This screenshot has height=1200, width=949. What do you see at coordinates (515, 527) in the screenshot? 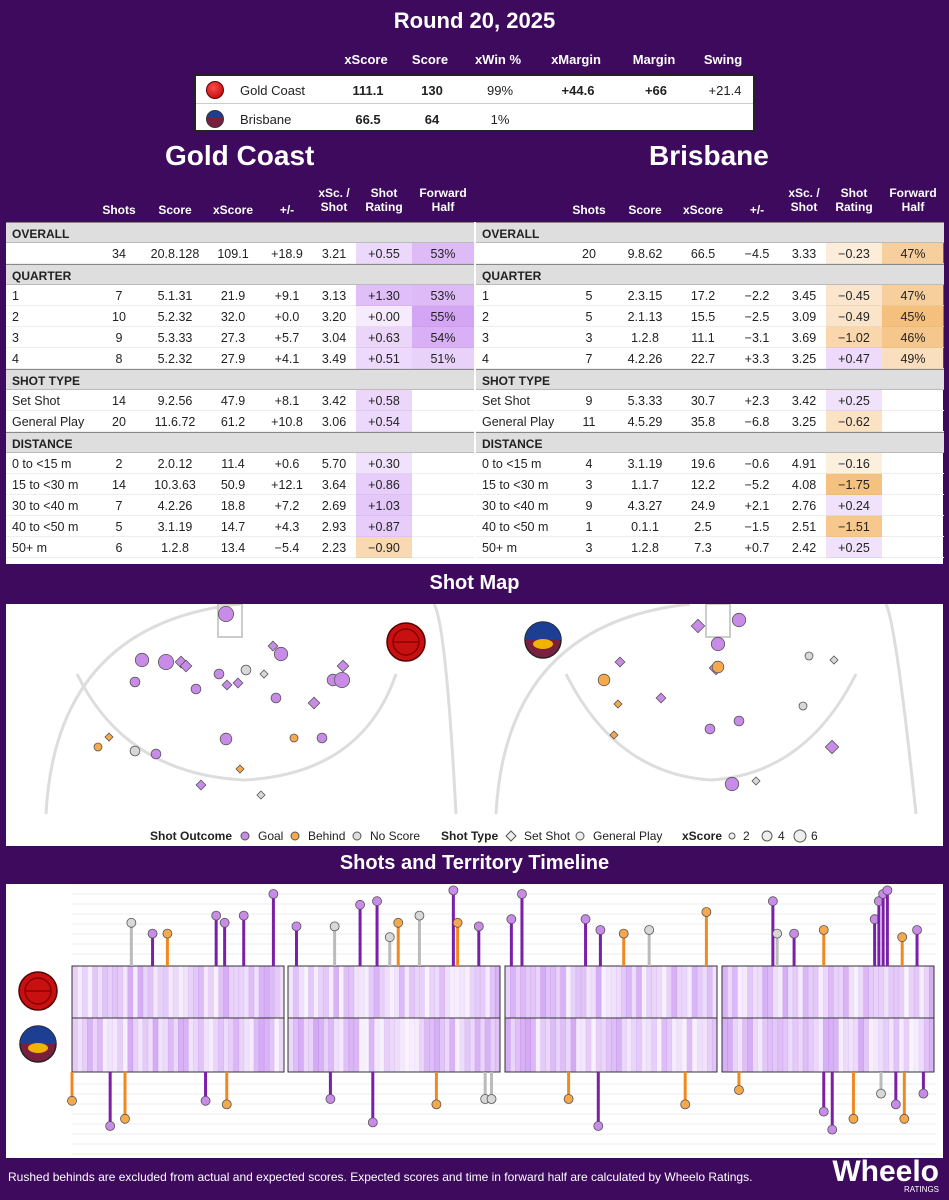
I see `row-label: 40 to <50 m` at bounding box center [515, 527].